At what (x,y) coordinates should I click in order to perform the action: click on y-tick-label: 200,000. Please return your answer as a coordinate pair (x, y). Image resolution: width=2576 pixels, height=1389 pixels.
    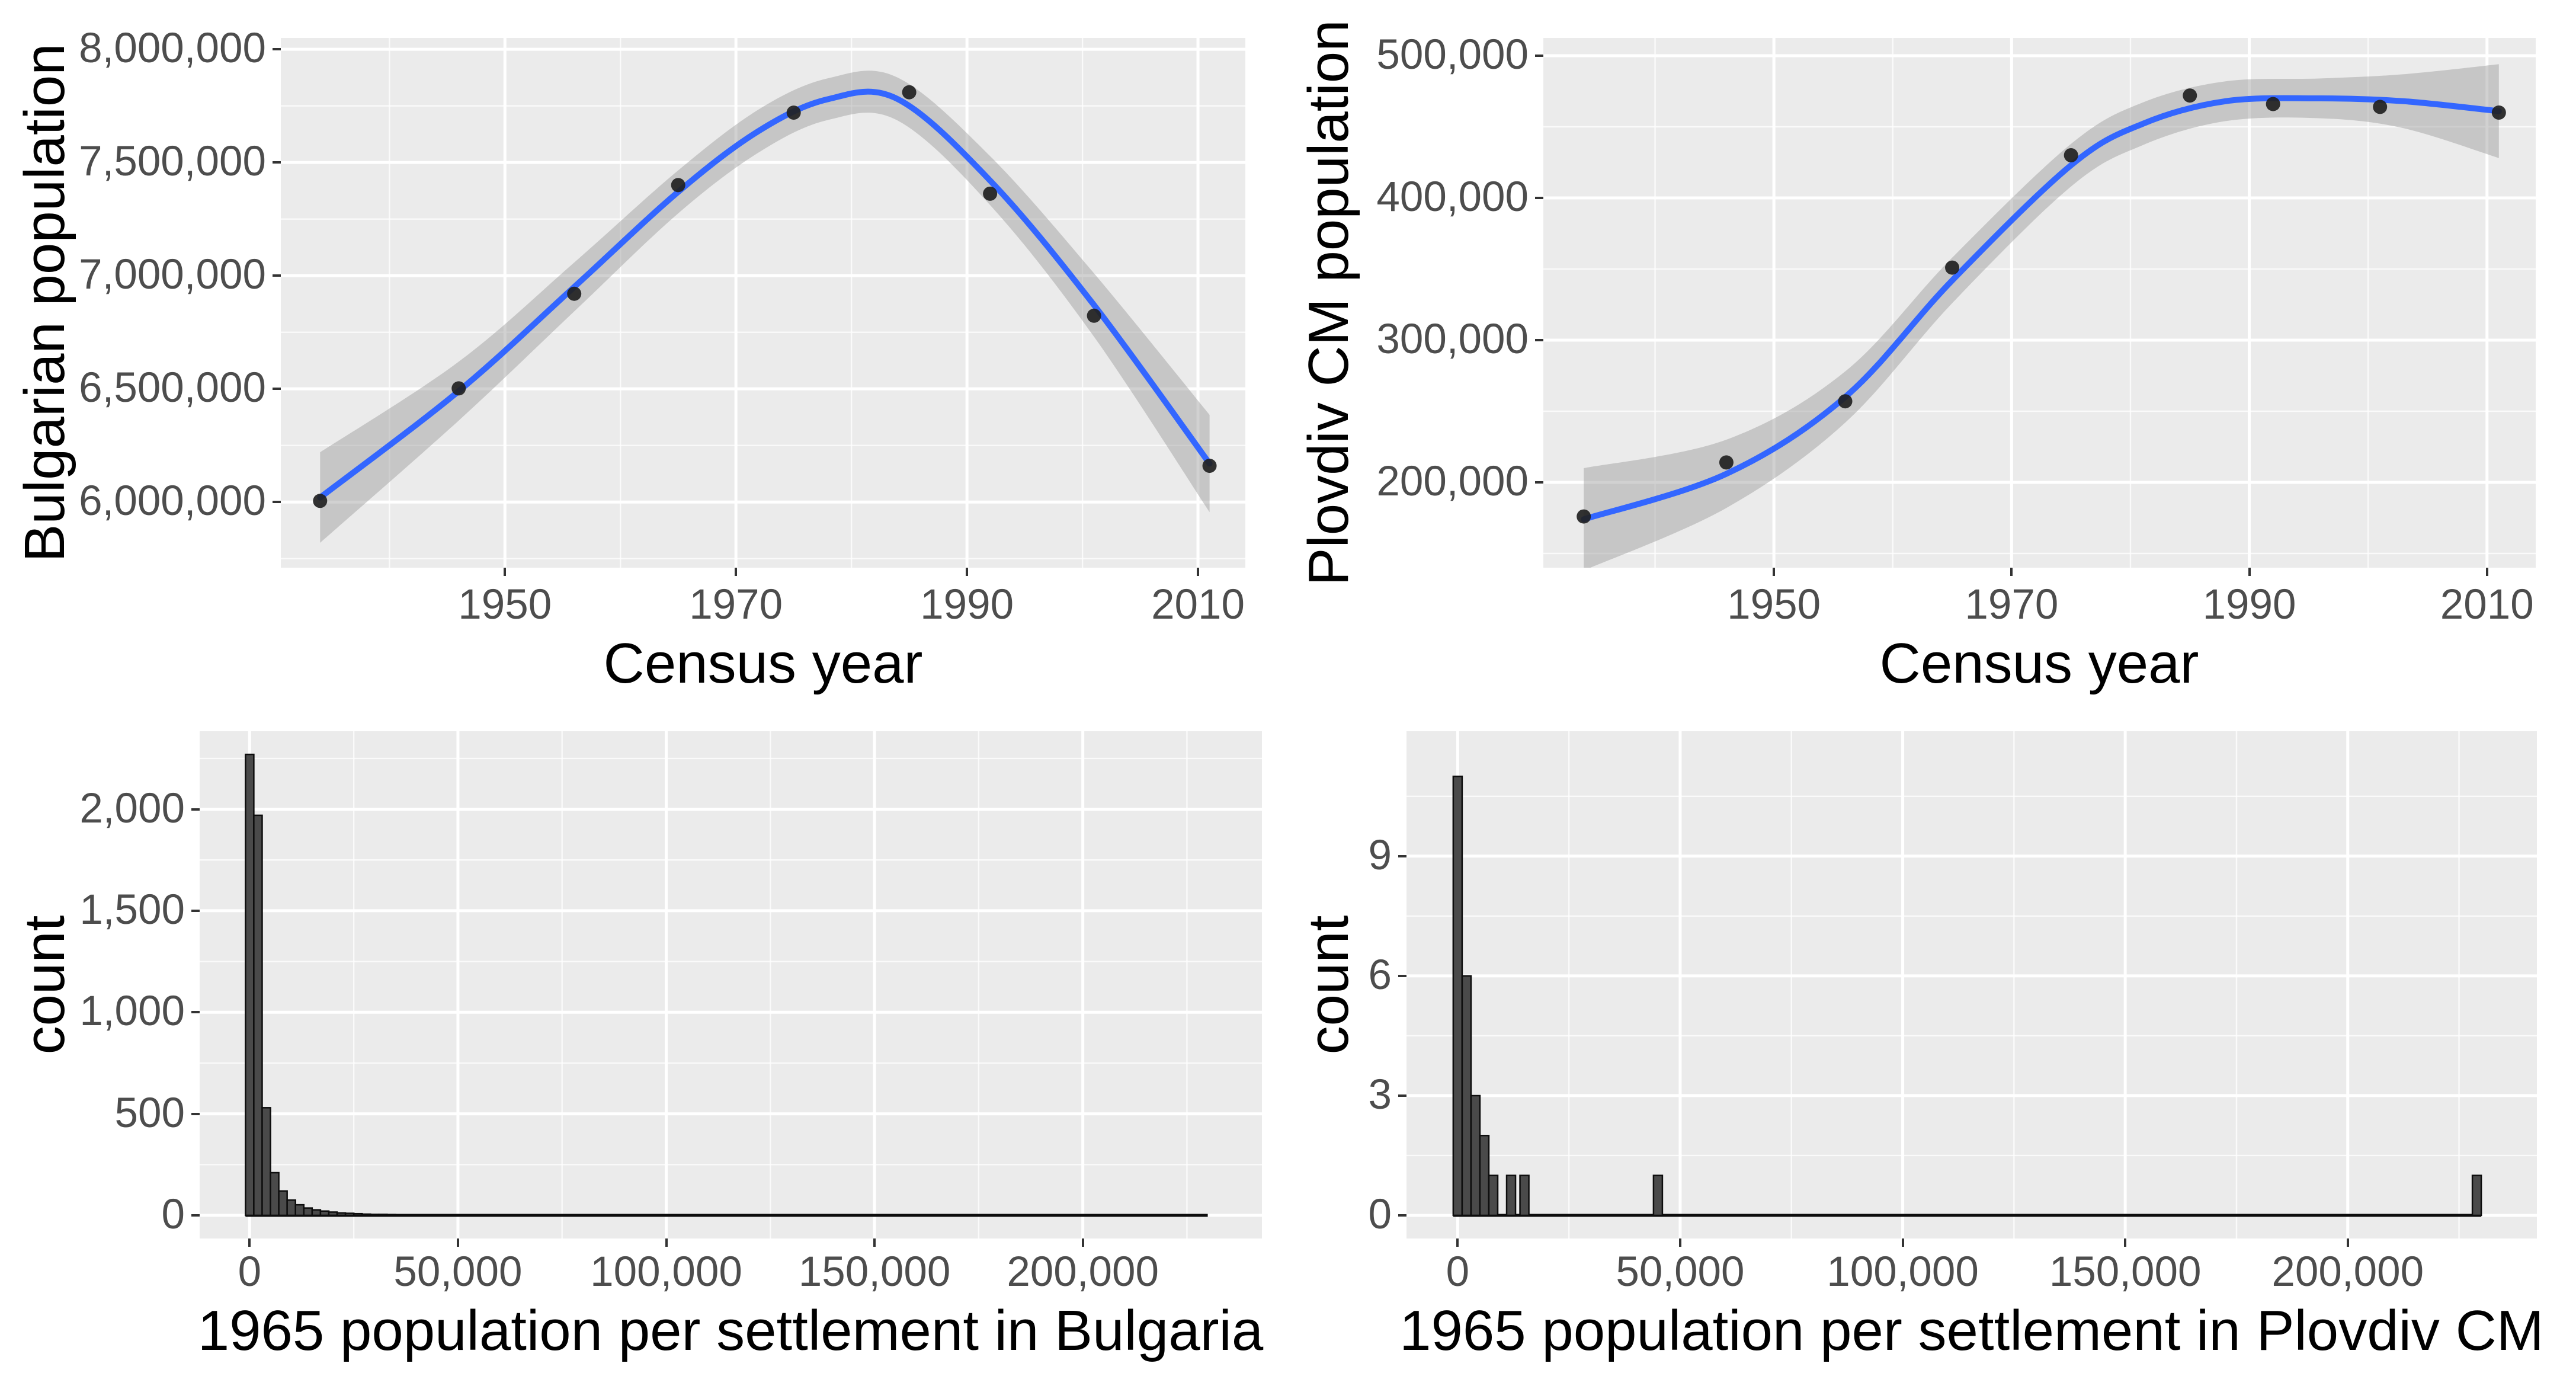
    Looking at the image, I should click on (1453, 481).